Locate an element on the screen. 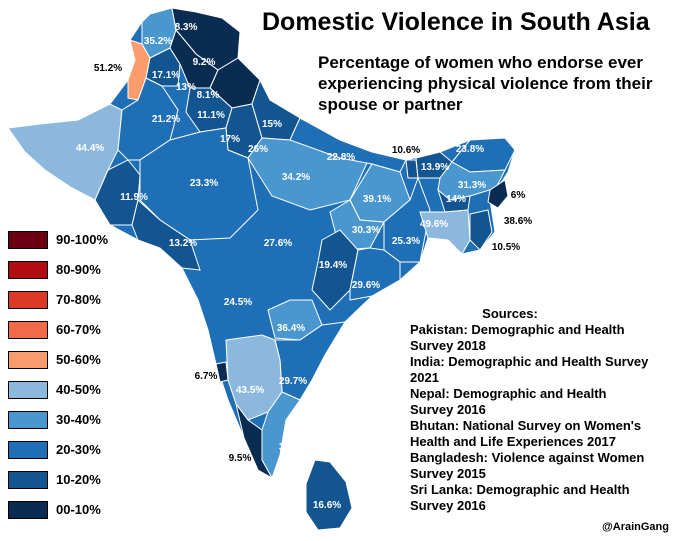 The height and width of the screenshot is (541, 679). region-value-label: 25.3% is located at coordinates (406, 241).